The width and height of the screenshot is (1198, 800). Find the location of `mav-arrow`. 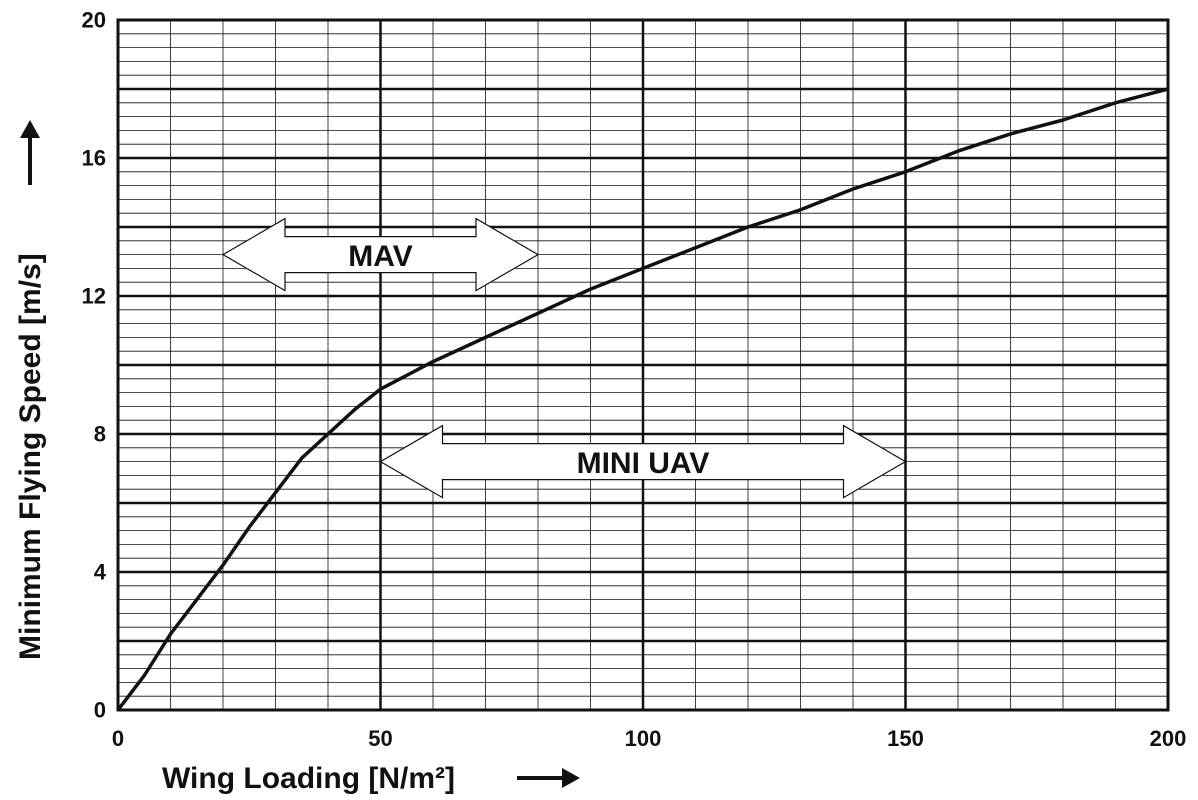

mav-arrow is located at coordinates (380, 254).